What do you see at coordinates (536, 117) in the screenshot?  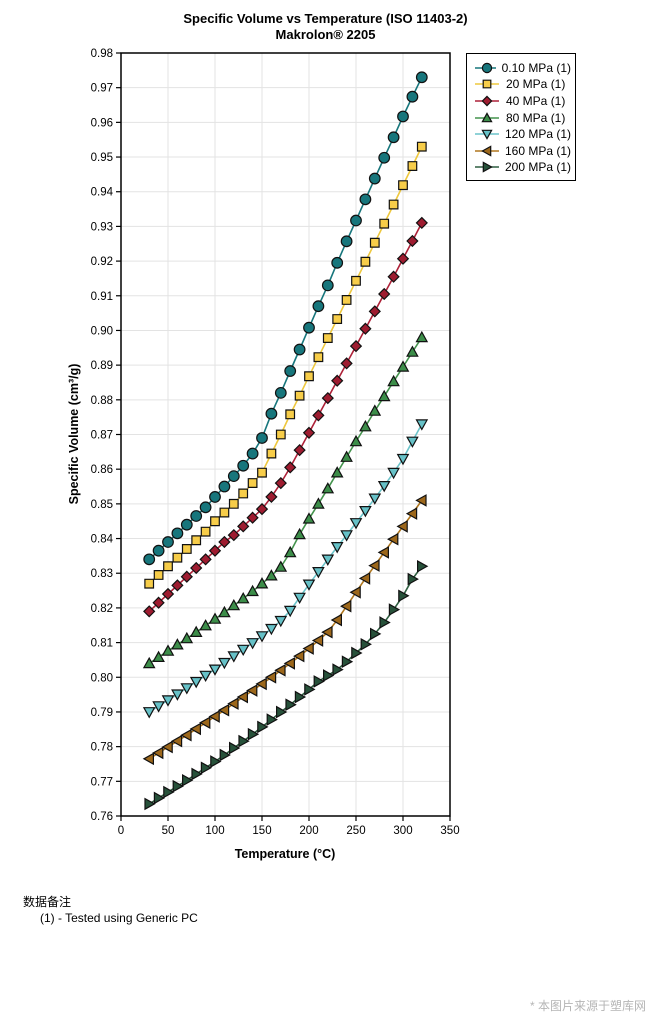 I see `legend-label: 80 MPa (1)` at bounding box center [536, 117].